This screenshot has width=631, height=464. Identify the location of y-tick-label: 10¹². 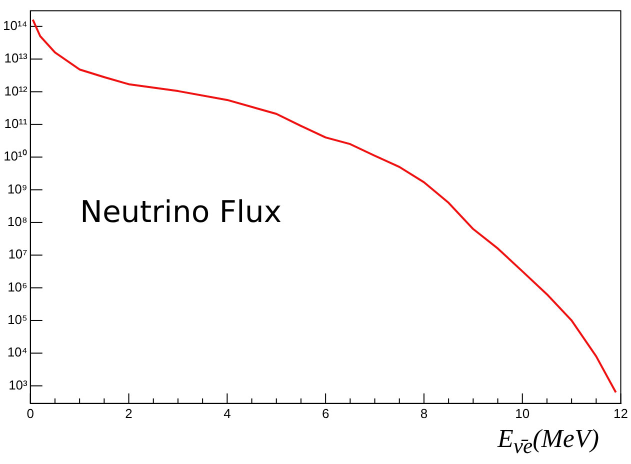
(16, 90).